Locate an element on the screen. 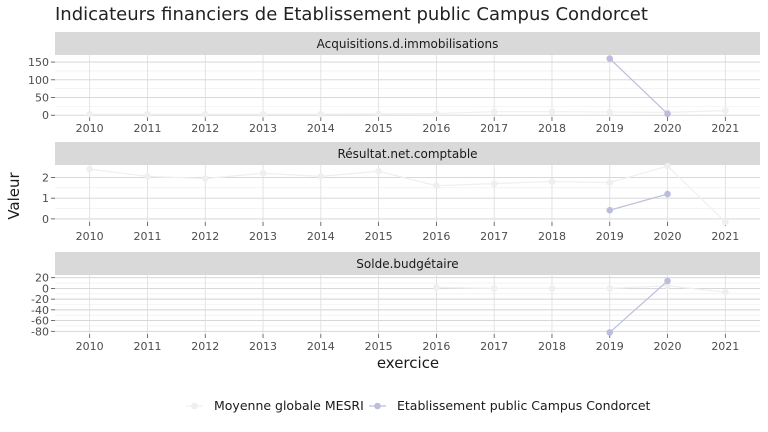 The image size is (768, 432). facet-strip-label: Résultat.net.comptable is located at coordinates (407, 154).